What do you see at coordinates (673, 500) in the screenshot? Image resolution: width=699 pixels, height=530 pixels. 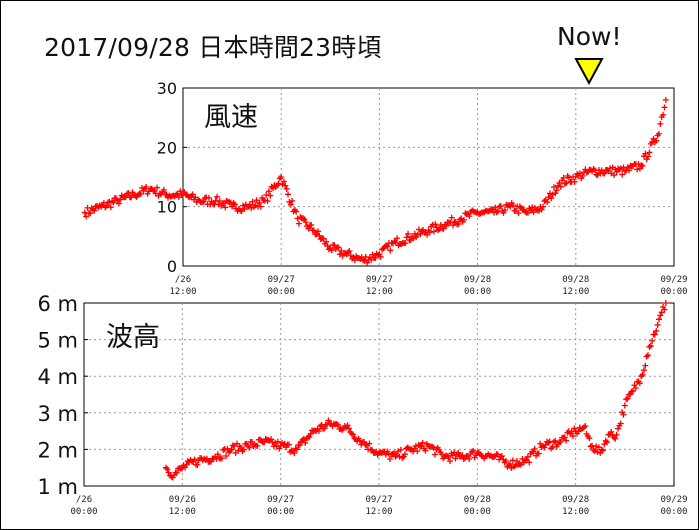 I see `x-tick-date: 09/29` at bounding box center [673, 500].